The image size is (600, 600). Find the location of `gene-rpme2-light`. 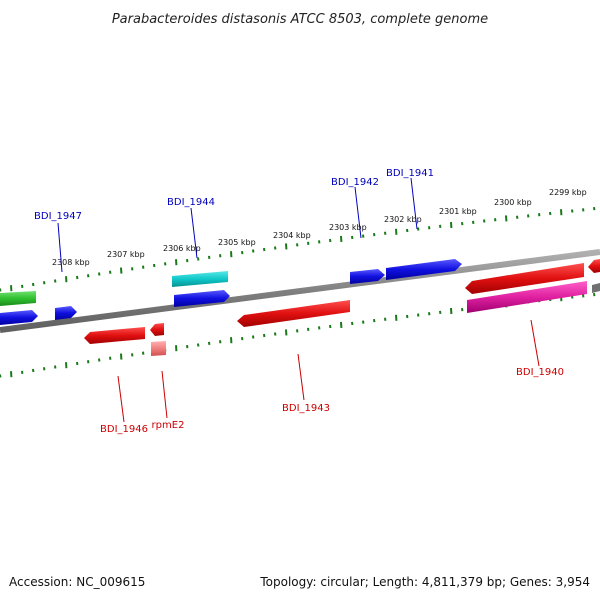

gene-rpme2-light is located at coordinates (158, 348).